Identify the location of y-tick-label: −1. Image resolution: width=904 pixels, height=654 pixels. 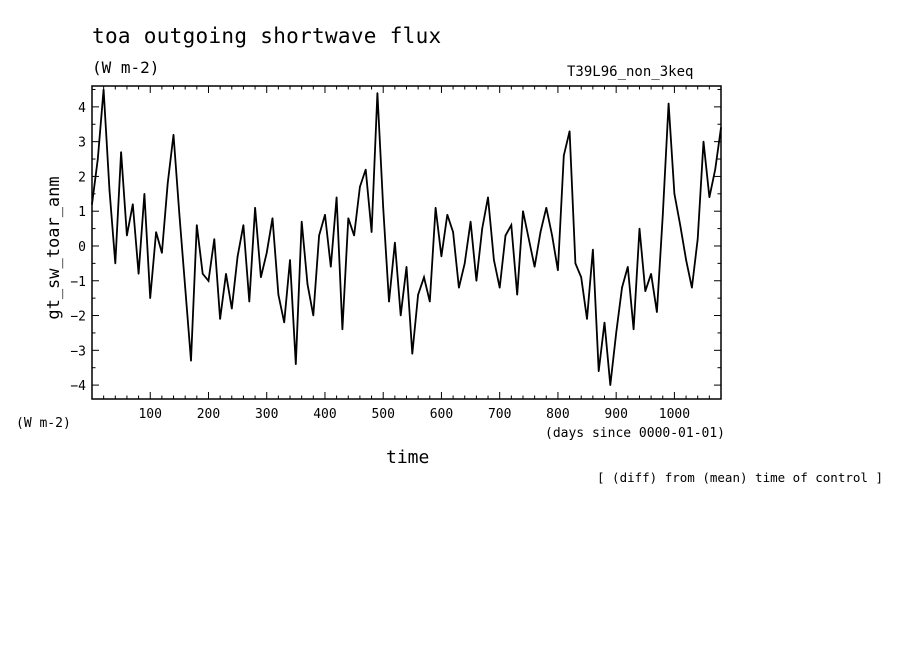
(78, 282).